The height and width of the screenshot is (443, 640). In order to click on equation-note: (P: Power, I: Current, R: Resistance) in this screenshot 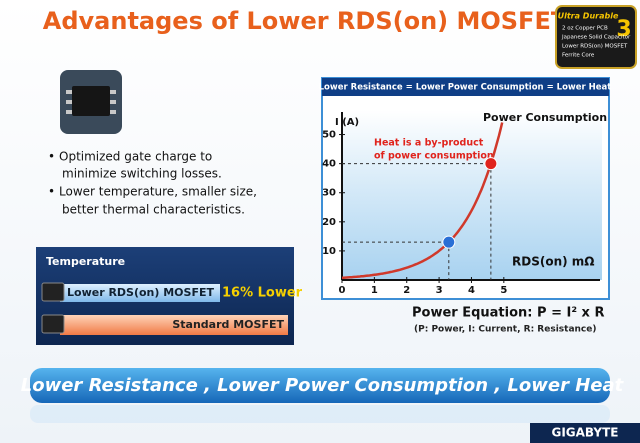, I will do `click(505, 330)`.